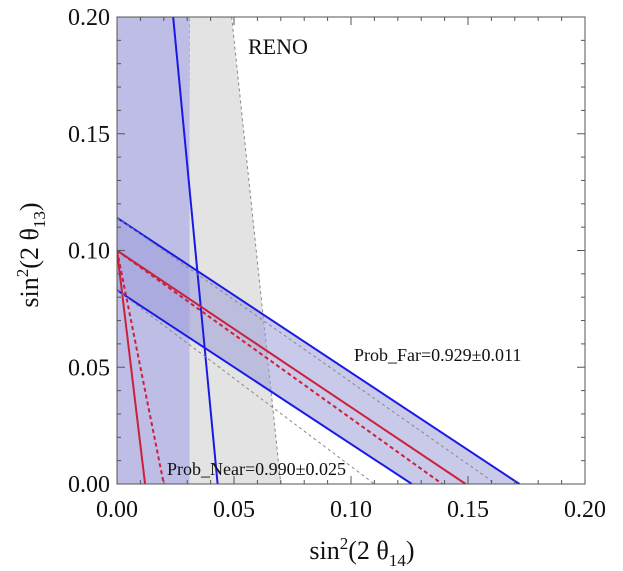 This screenshot has height=571, width=623. What do you see at coordinates (278, 46) in the screenshot?
I see `chart-title: RENO` at bounding box center [278, 46].